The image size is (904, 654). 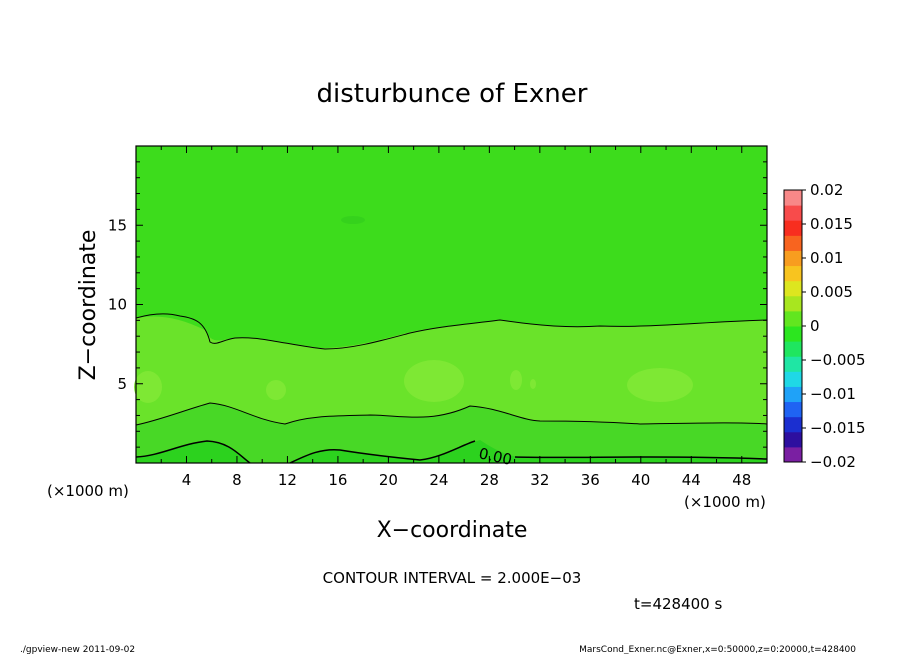 What do you see at coordinates (741, 480) in the screenshot?
I see `x-tick-label: 48` at bounding box center [741, 480].